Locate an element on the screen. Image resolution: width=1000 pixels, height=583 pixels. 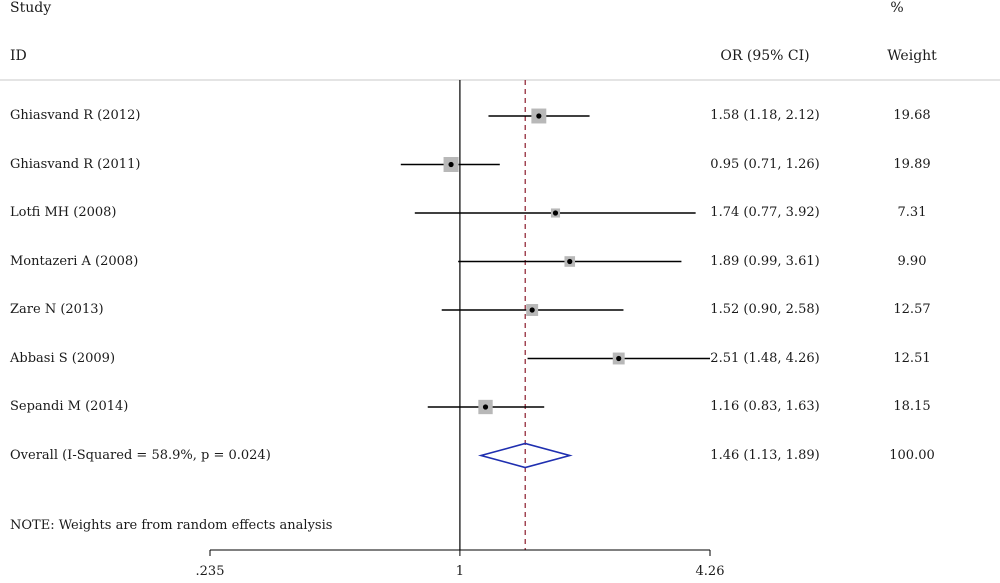
overall-diamond is located at coordinates (525, 455).